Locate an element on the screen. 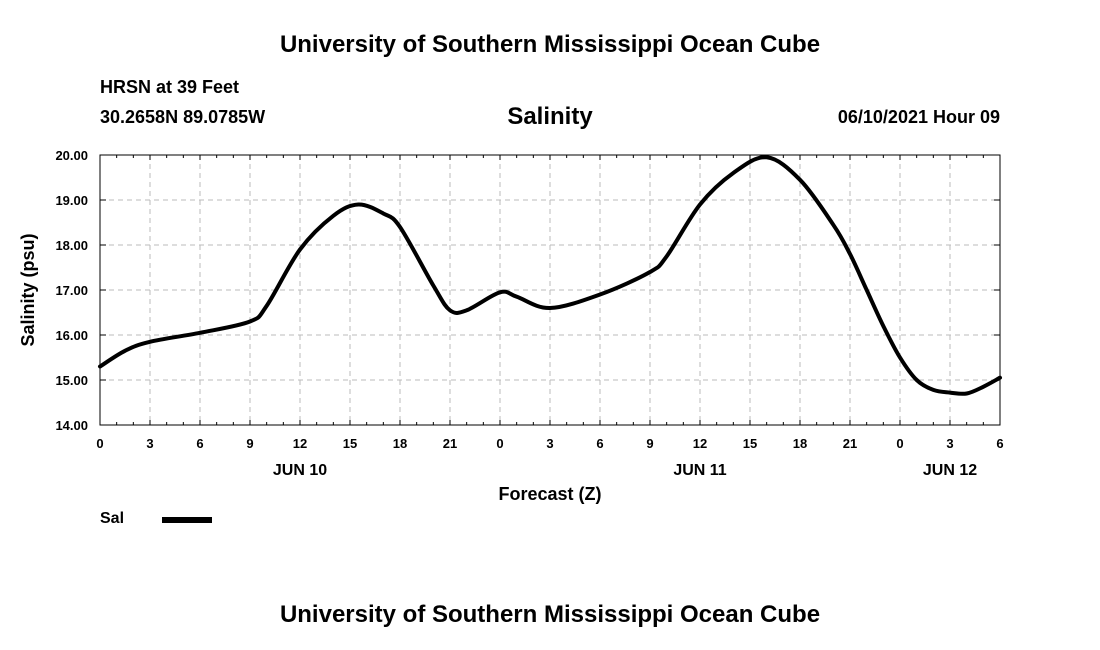 The image size is (1100, 650). y-tick-label: 14.00 is located at coordinates (71, 425).